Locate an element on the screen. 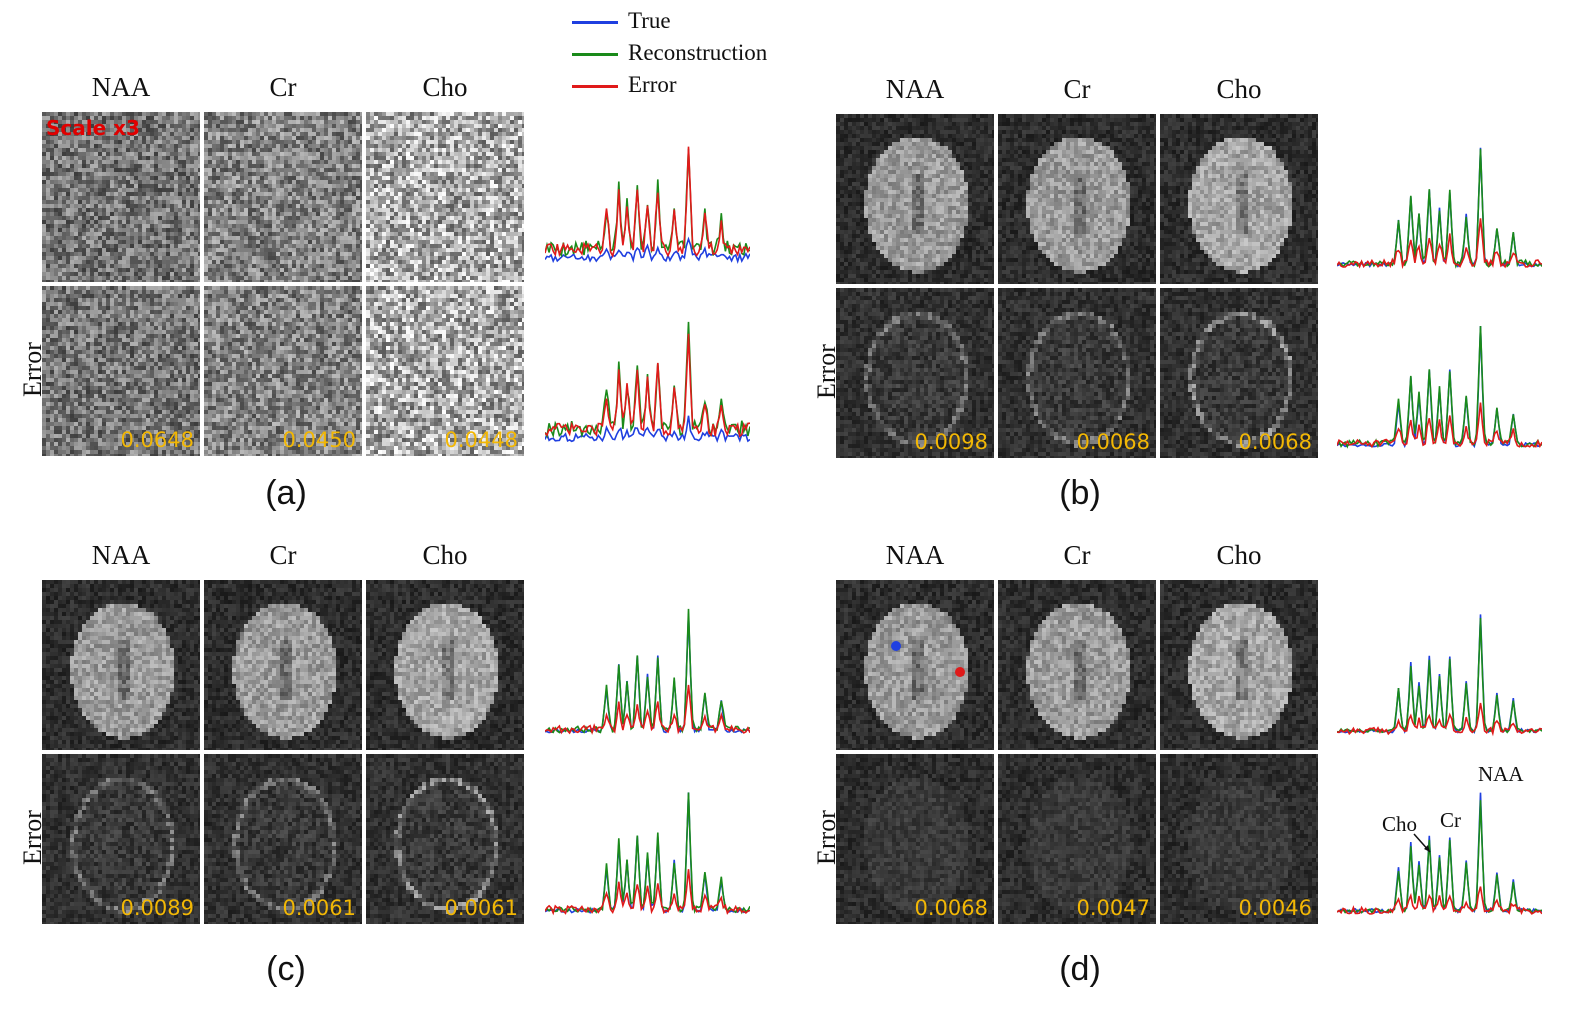 This screenshot has height=1028, width=1584. error-value: 0.0046 is located at coordinates (1275, 908).